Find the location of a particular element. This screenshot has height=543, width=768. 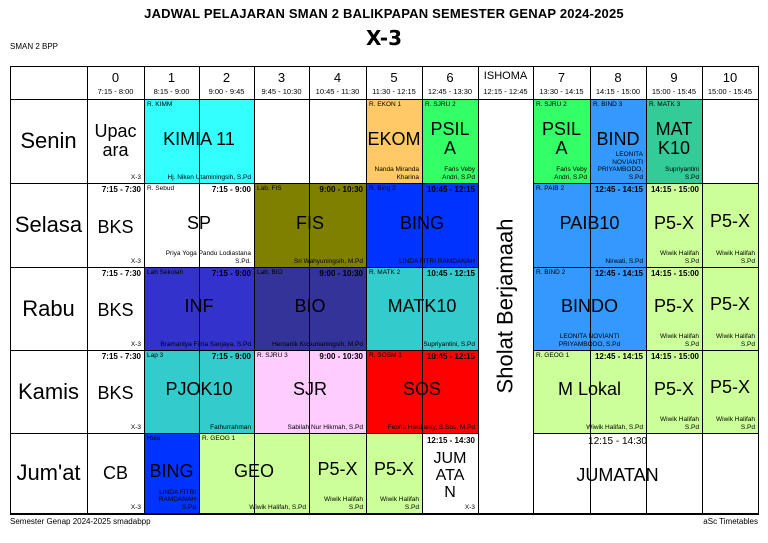

period-time: 9:45 - 10:30 is located at coordinates (281, 91).